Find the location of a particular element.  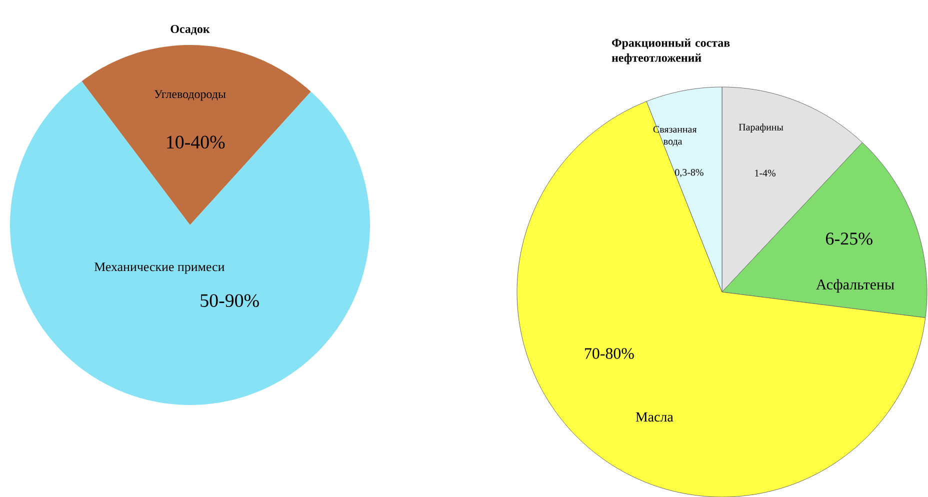

chart-title: Фракционный состав нефтеотложений is located at coordinates (671, 51).